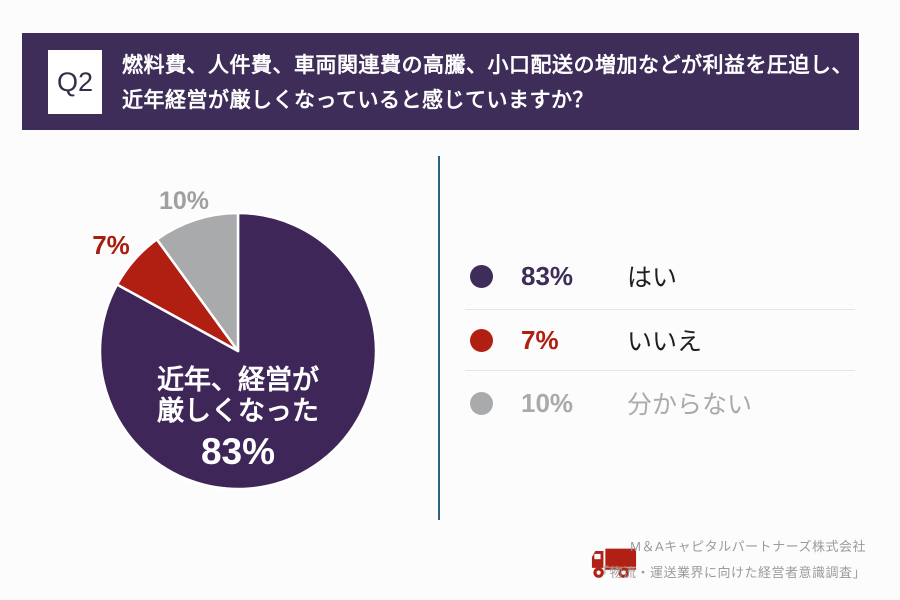 This screenshot has width=900, height=600. Describe the element at coordinates (652, 278) in the screenshot. I see `legend-label-yes: はい` at that location.